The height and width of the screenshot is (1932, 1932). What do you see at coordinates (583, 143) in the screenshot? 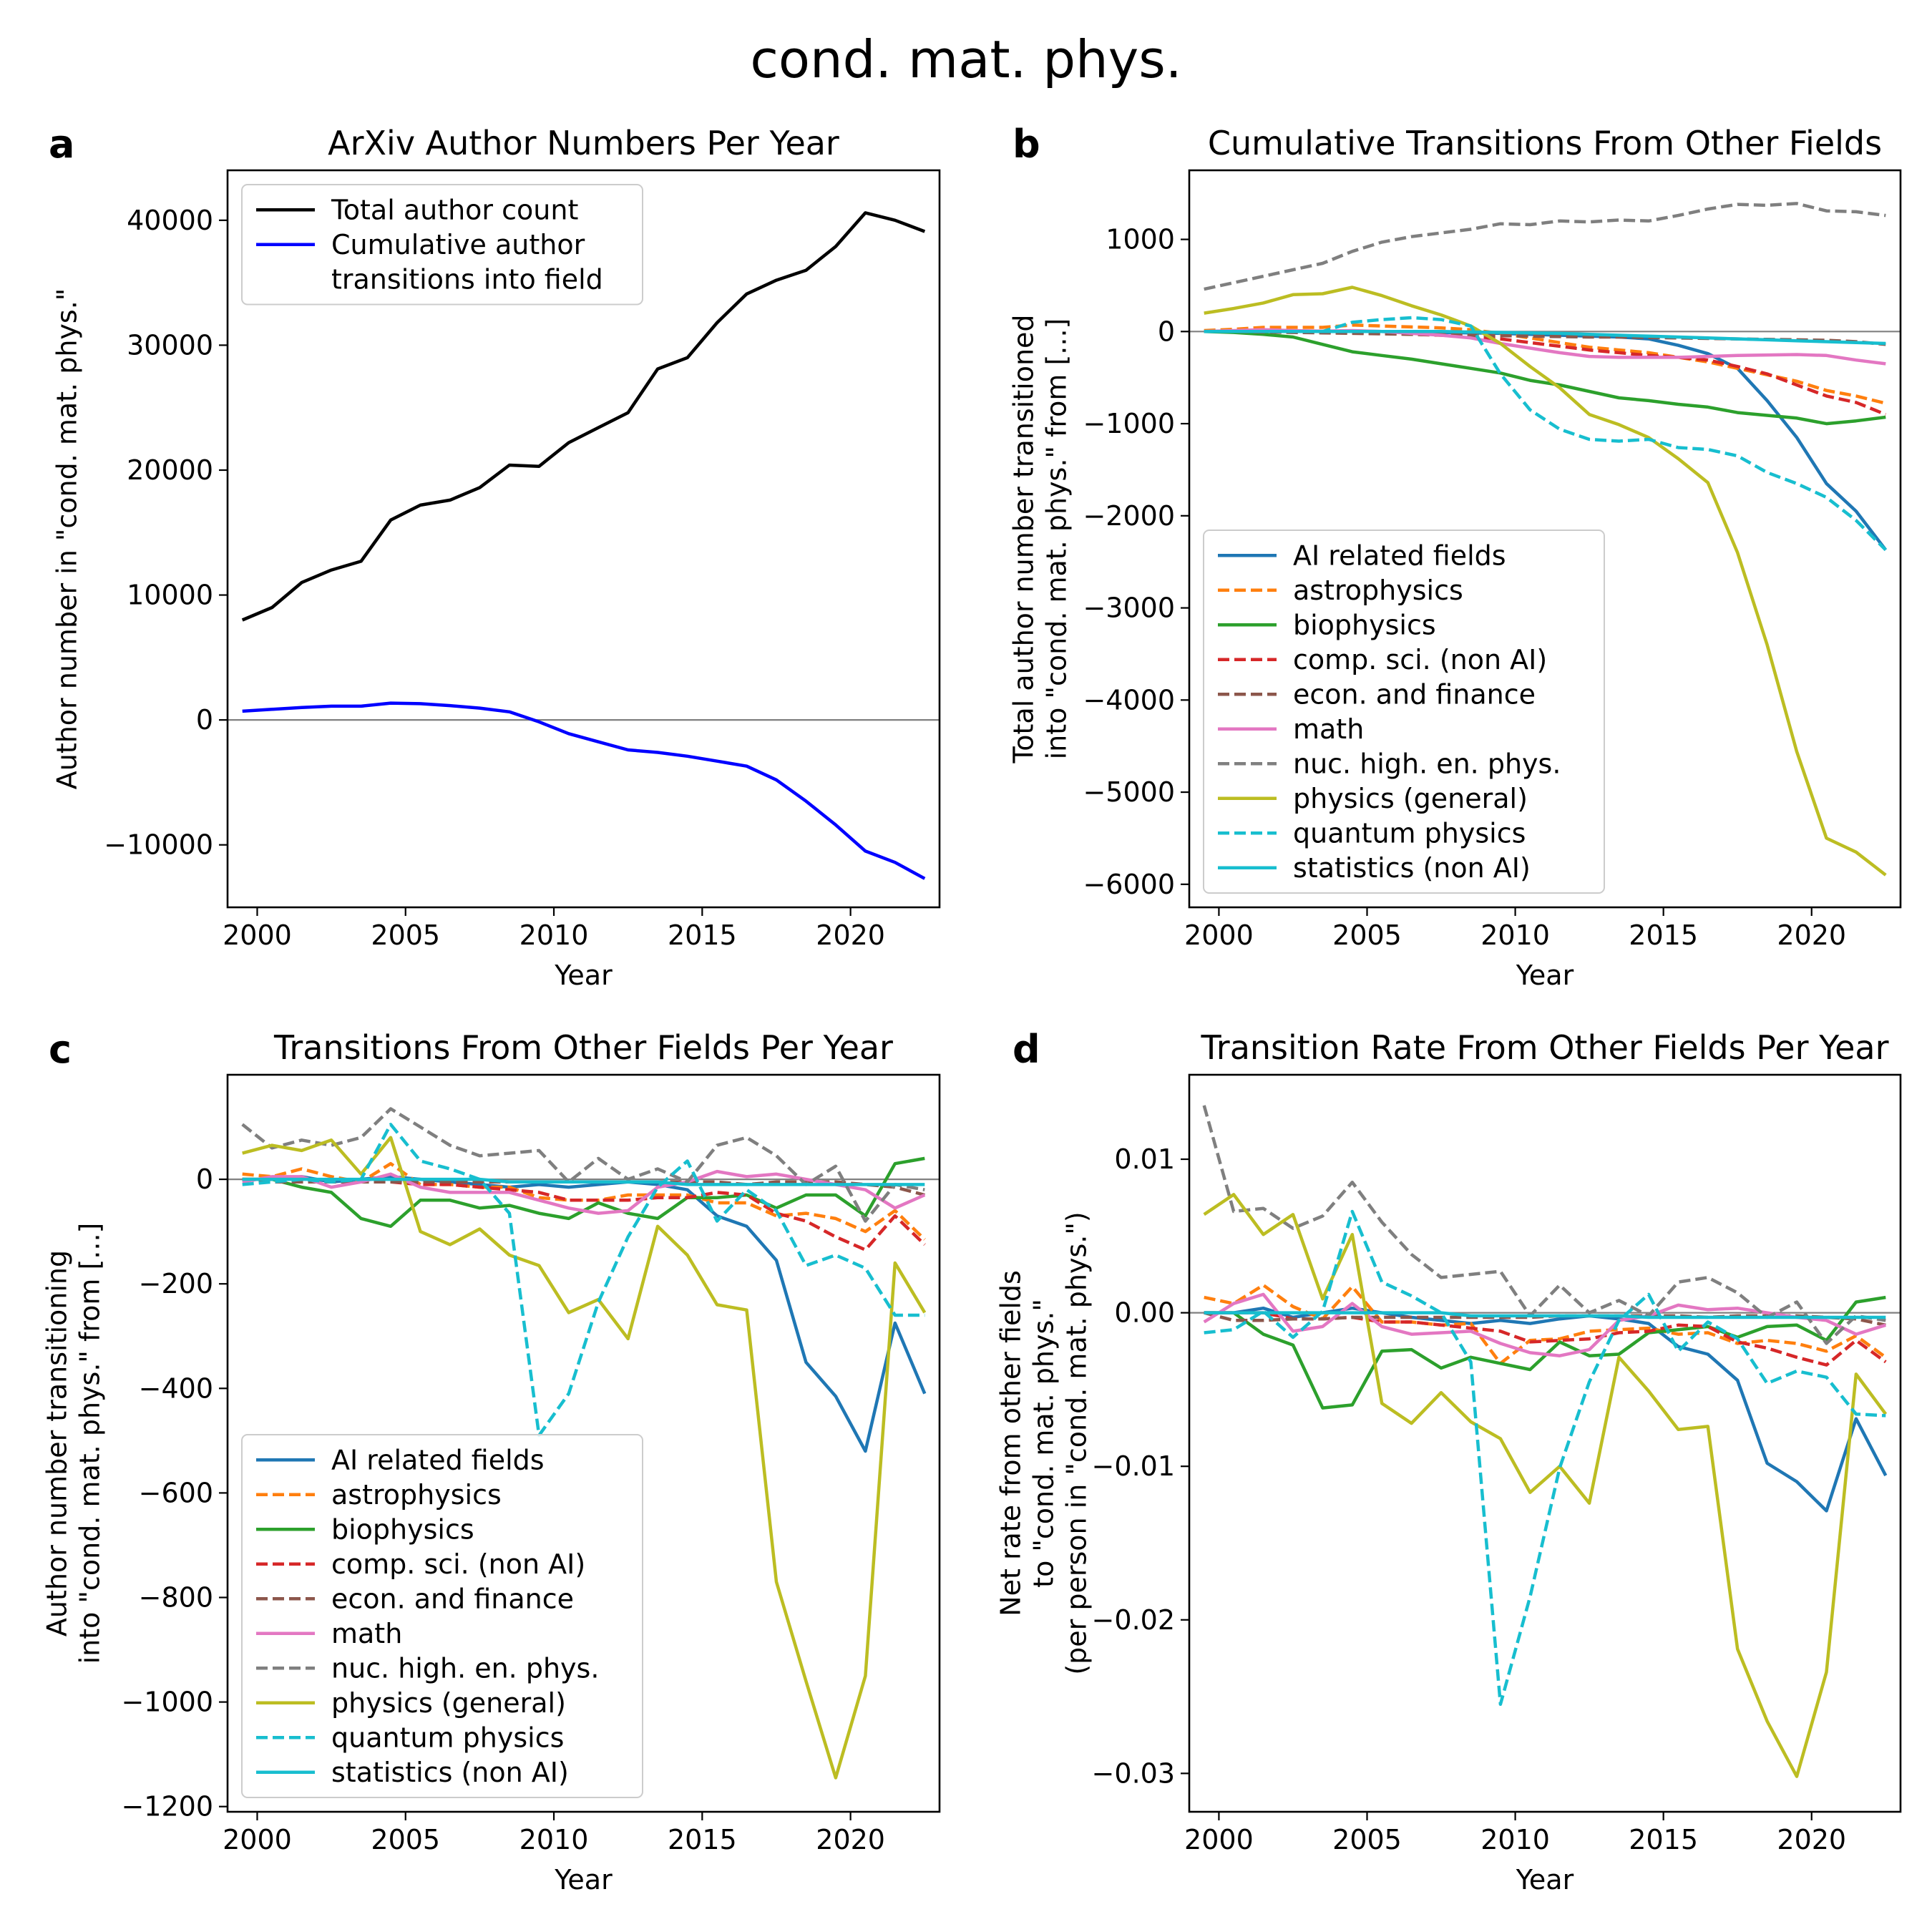
I see `panel-title: ArXiv Author Numbers Per Year` at bounding box center [583, 143].